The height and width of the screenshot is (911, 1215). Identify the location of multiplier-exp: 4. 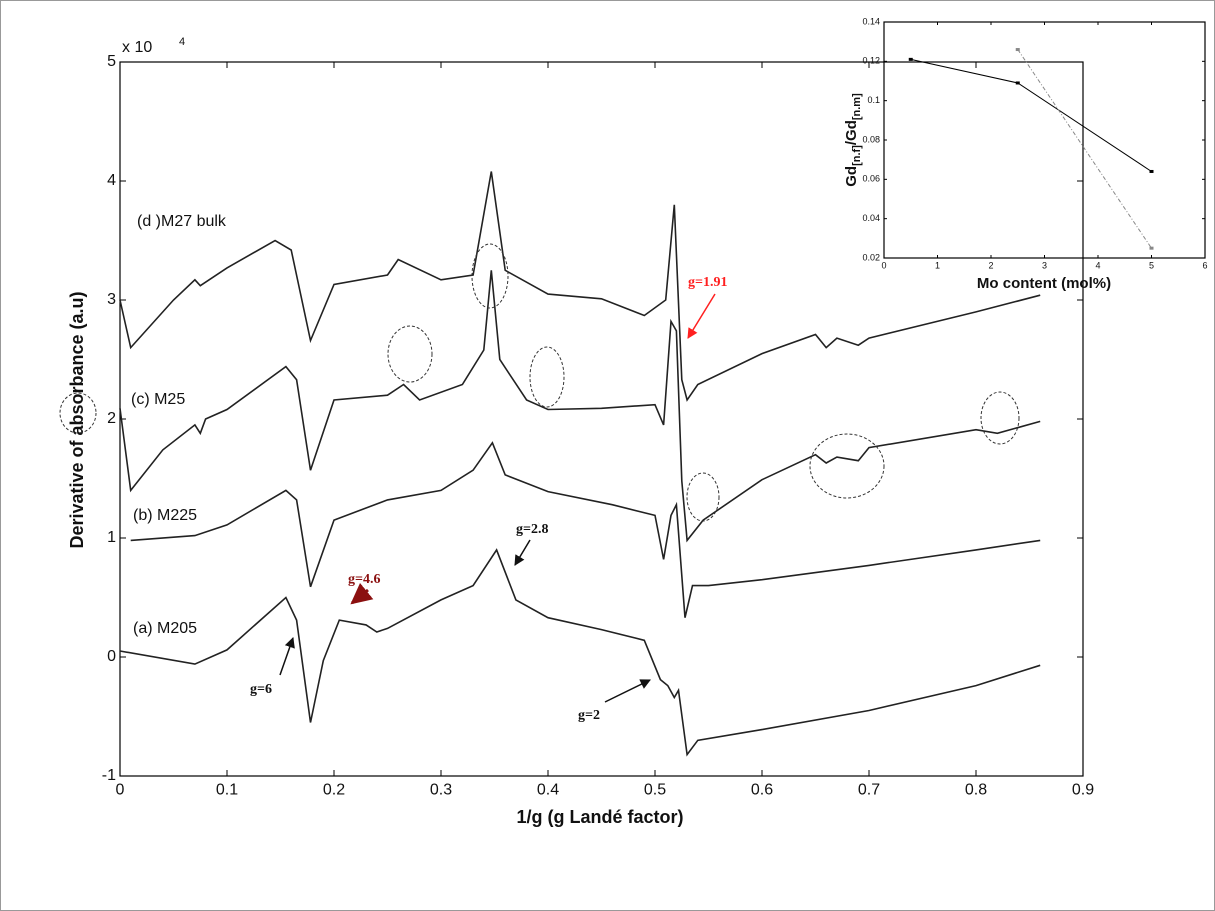
(182, 42).